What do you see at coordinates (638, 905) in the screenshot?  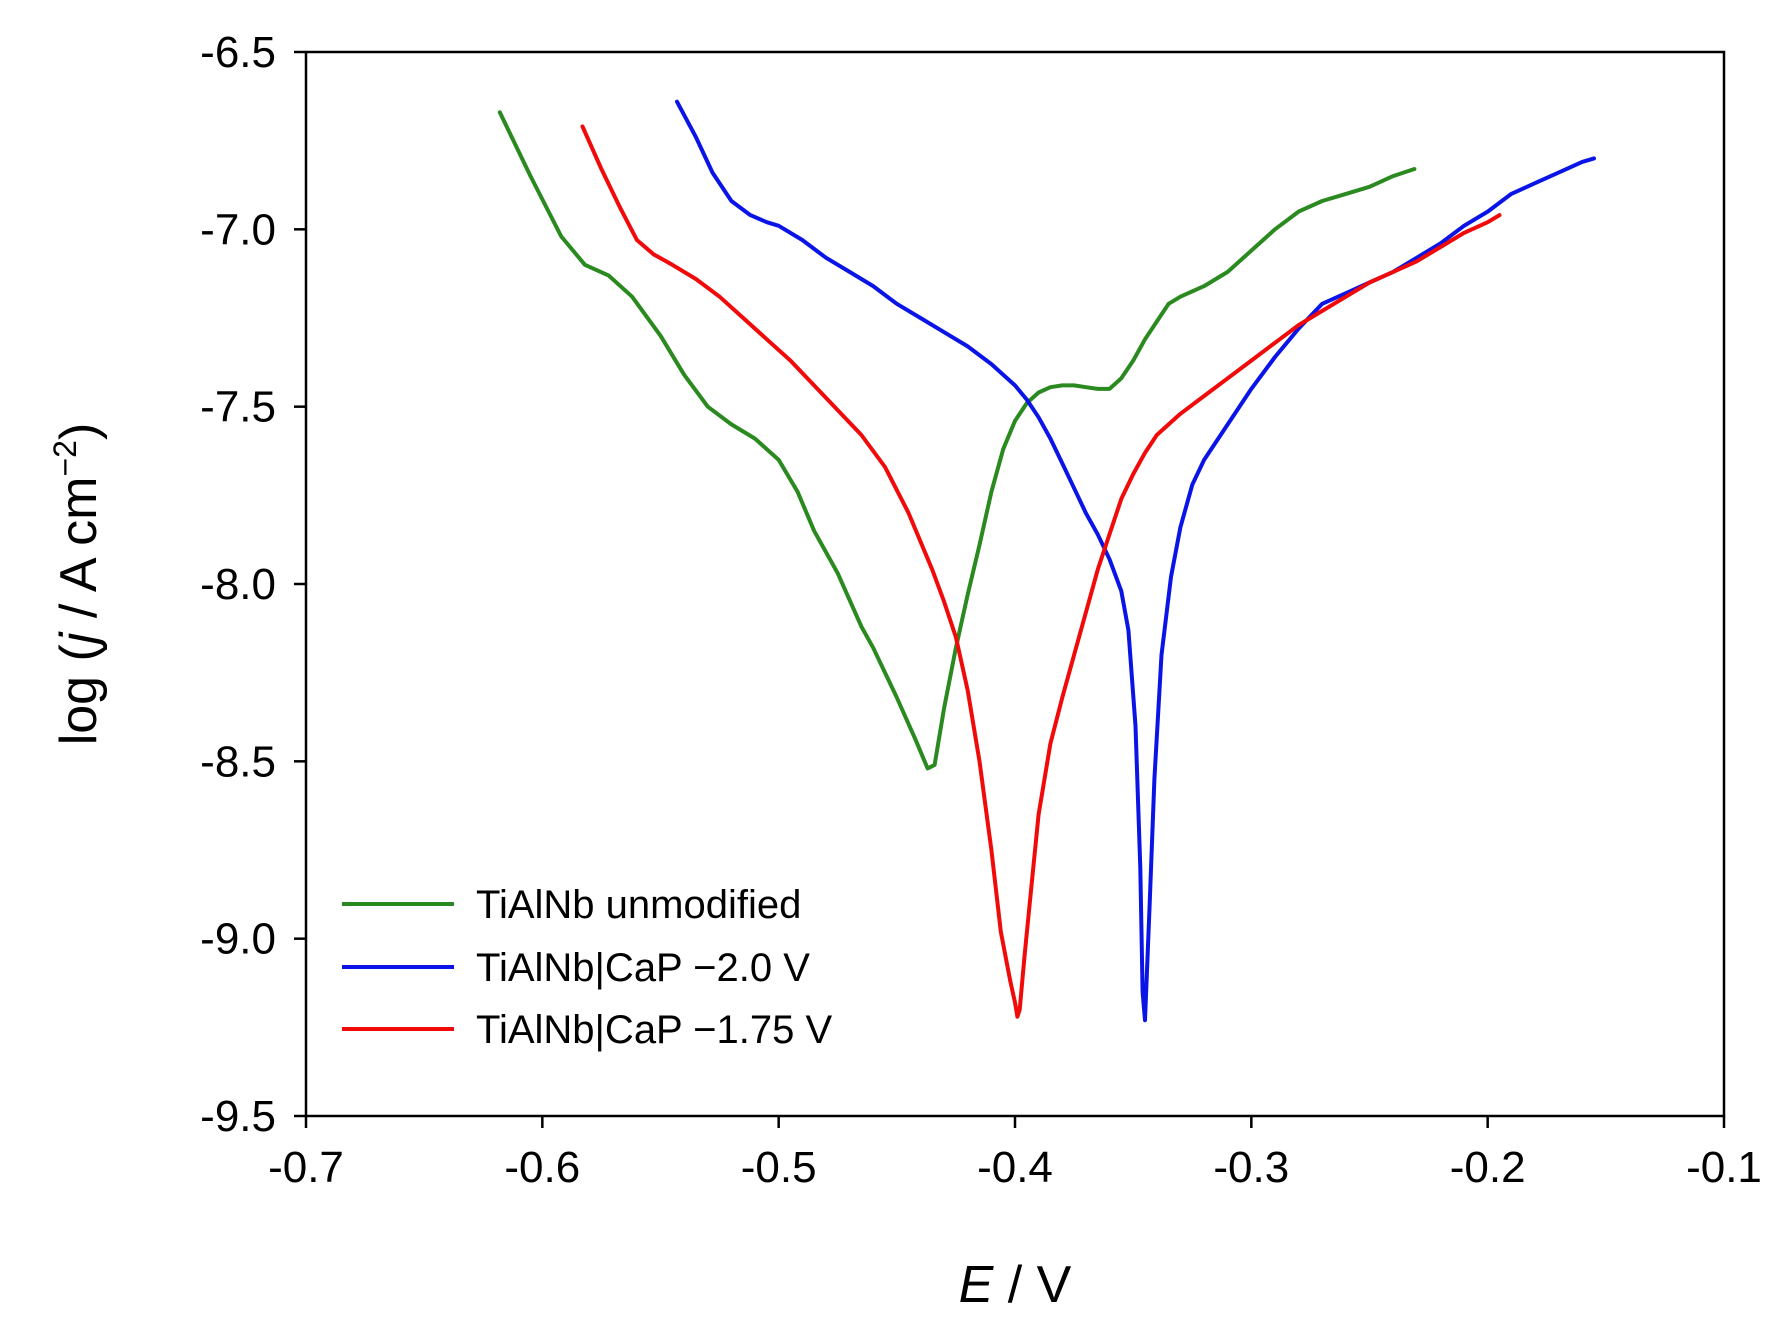 I see `legend-label-unmodified: TiAlNb unmodified` at bounding box center [638, 905].